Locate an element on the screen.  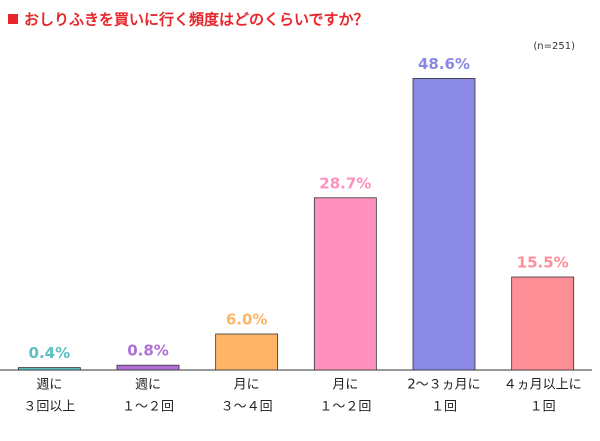
value-label: 6.0% is located at coordinates (247, 320).